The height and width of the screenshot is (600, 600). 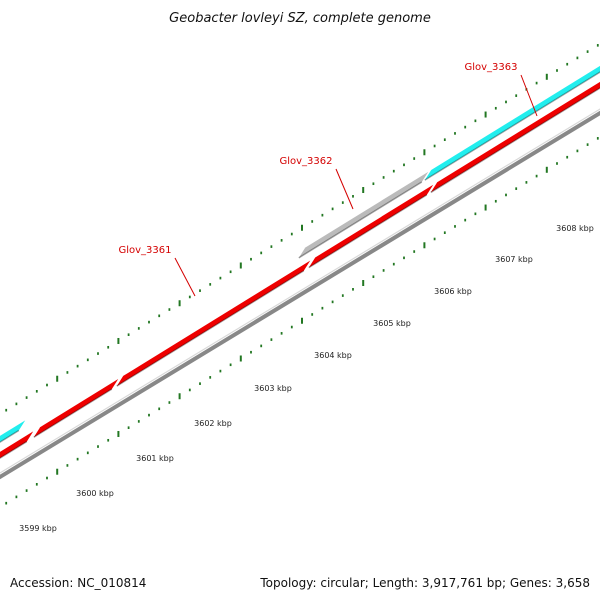 What do you see at coordinates (78, 583) in the screenshot?
I see `accession-text: Accession: NC_010814` at bounding box center [78, 583].